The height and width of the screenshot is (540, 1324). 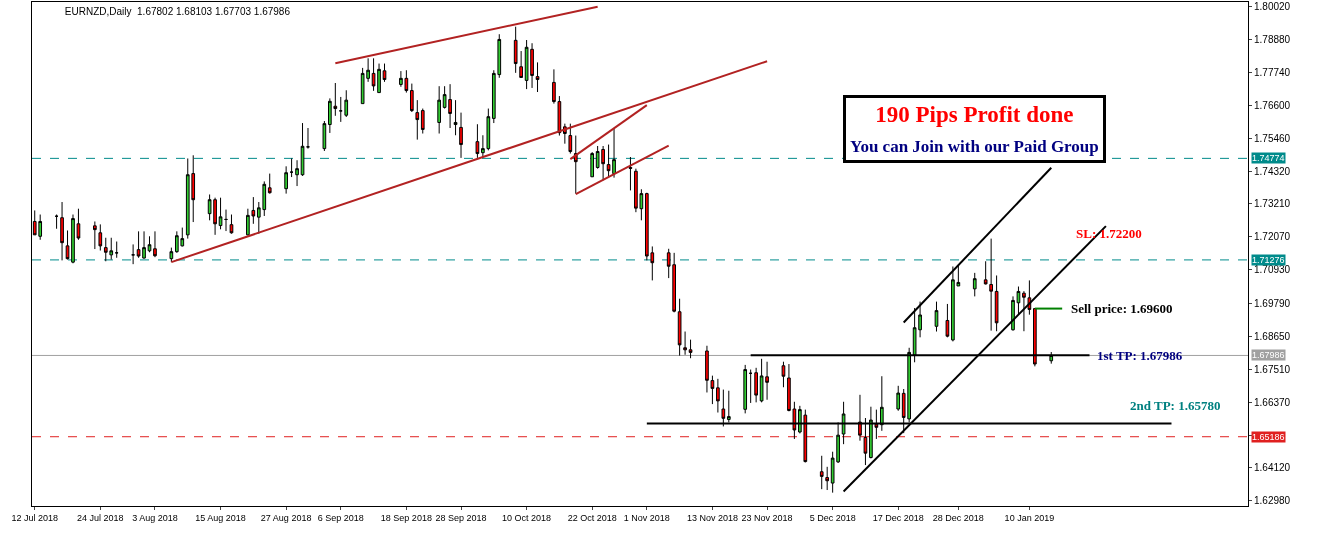 What do you see at coordinates (592, 517) in the screenshot?
I see `x-tick-label: 22 Oct 2018` at bounding box center [592, 517].